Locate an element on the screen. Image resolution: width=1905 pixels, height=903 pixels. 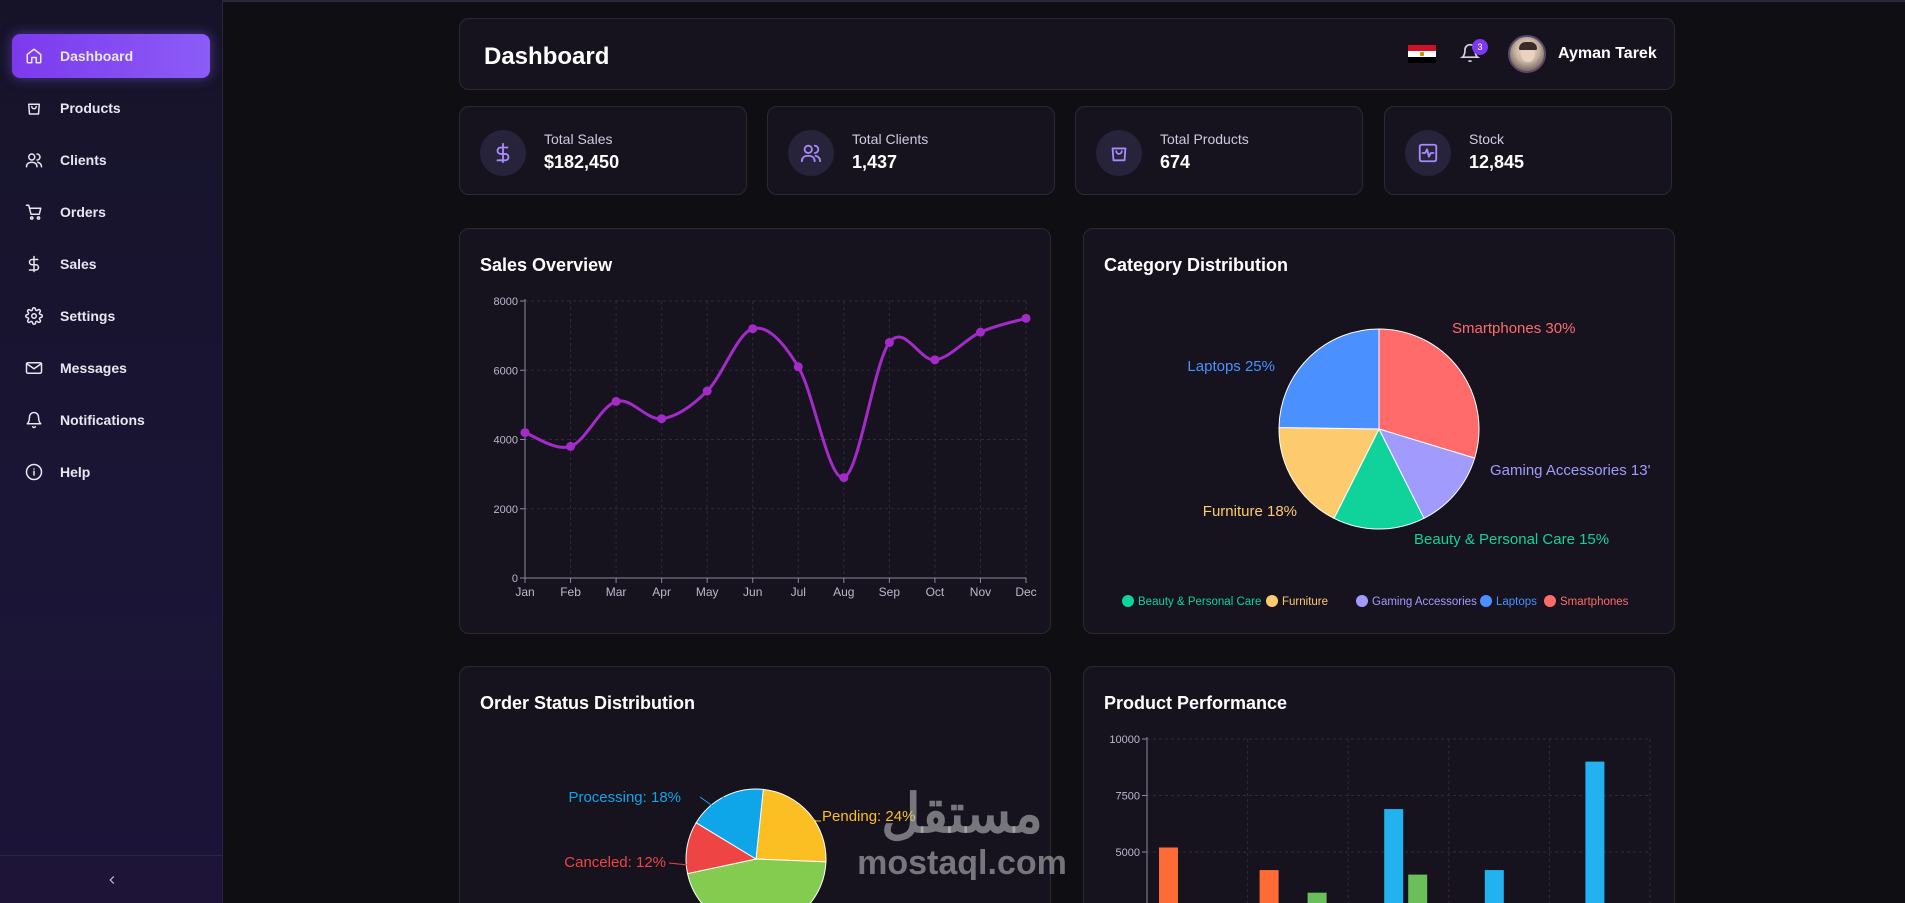
stat-card-total-clients: Total Clients 1,437 is located at coordinates (911, 150).